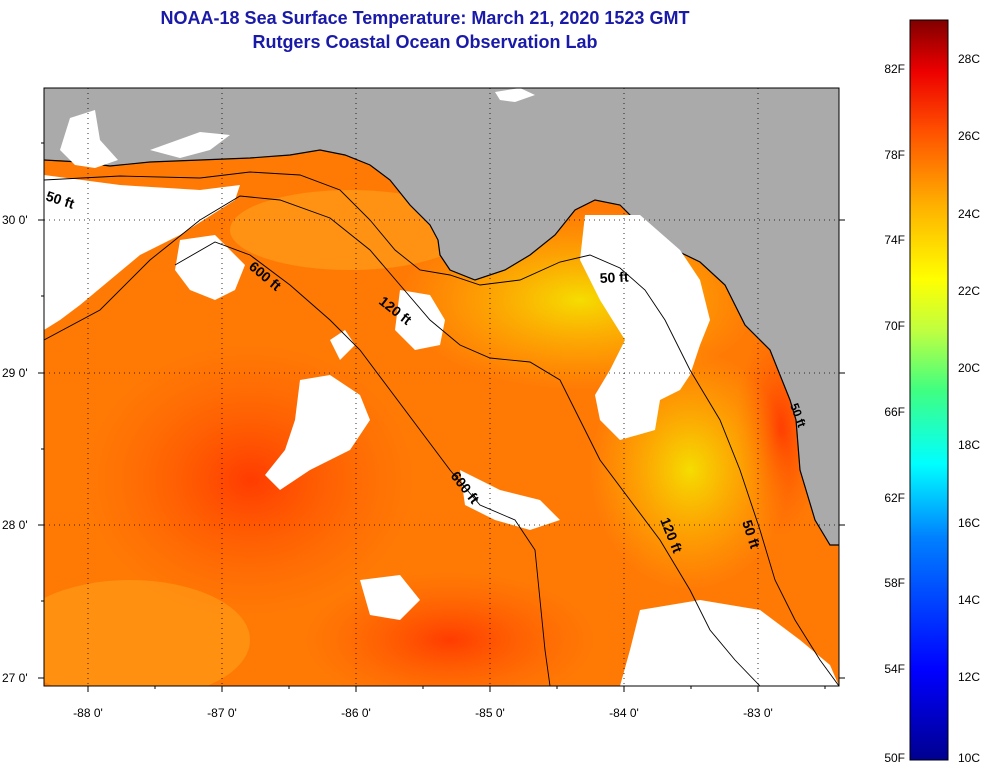  I want to click on colorbar-f-label: 78F, so click(894, 155).